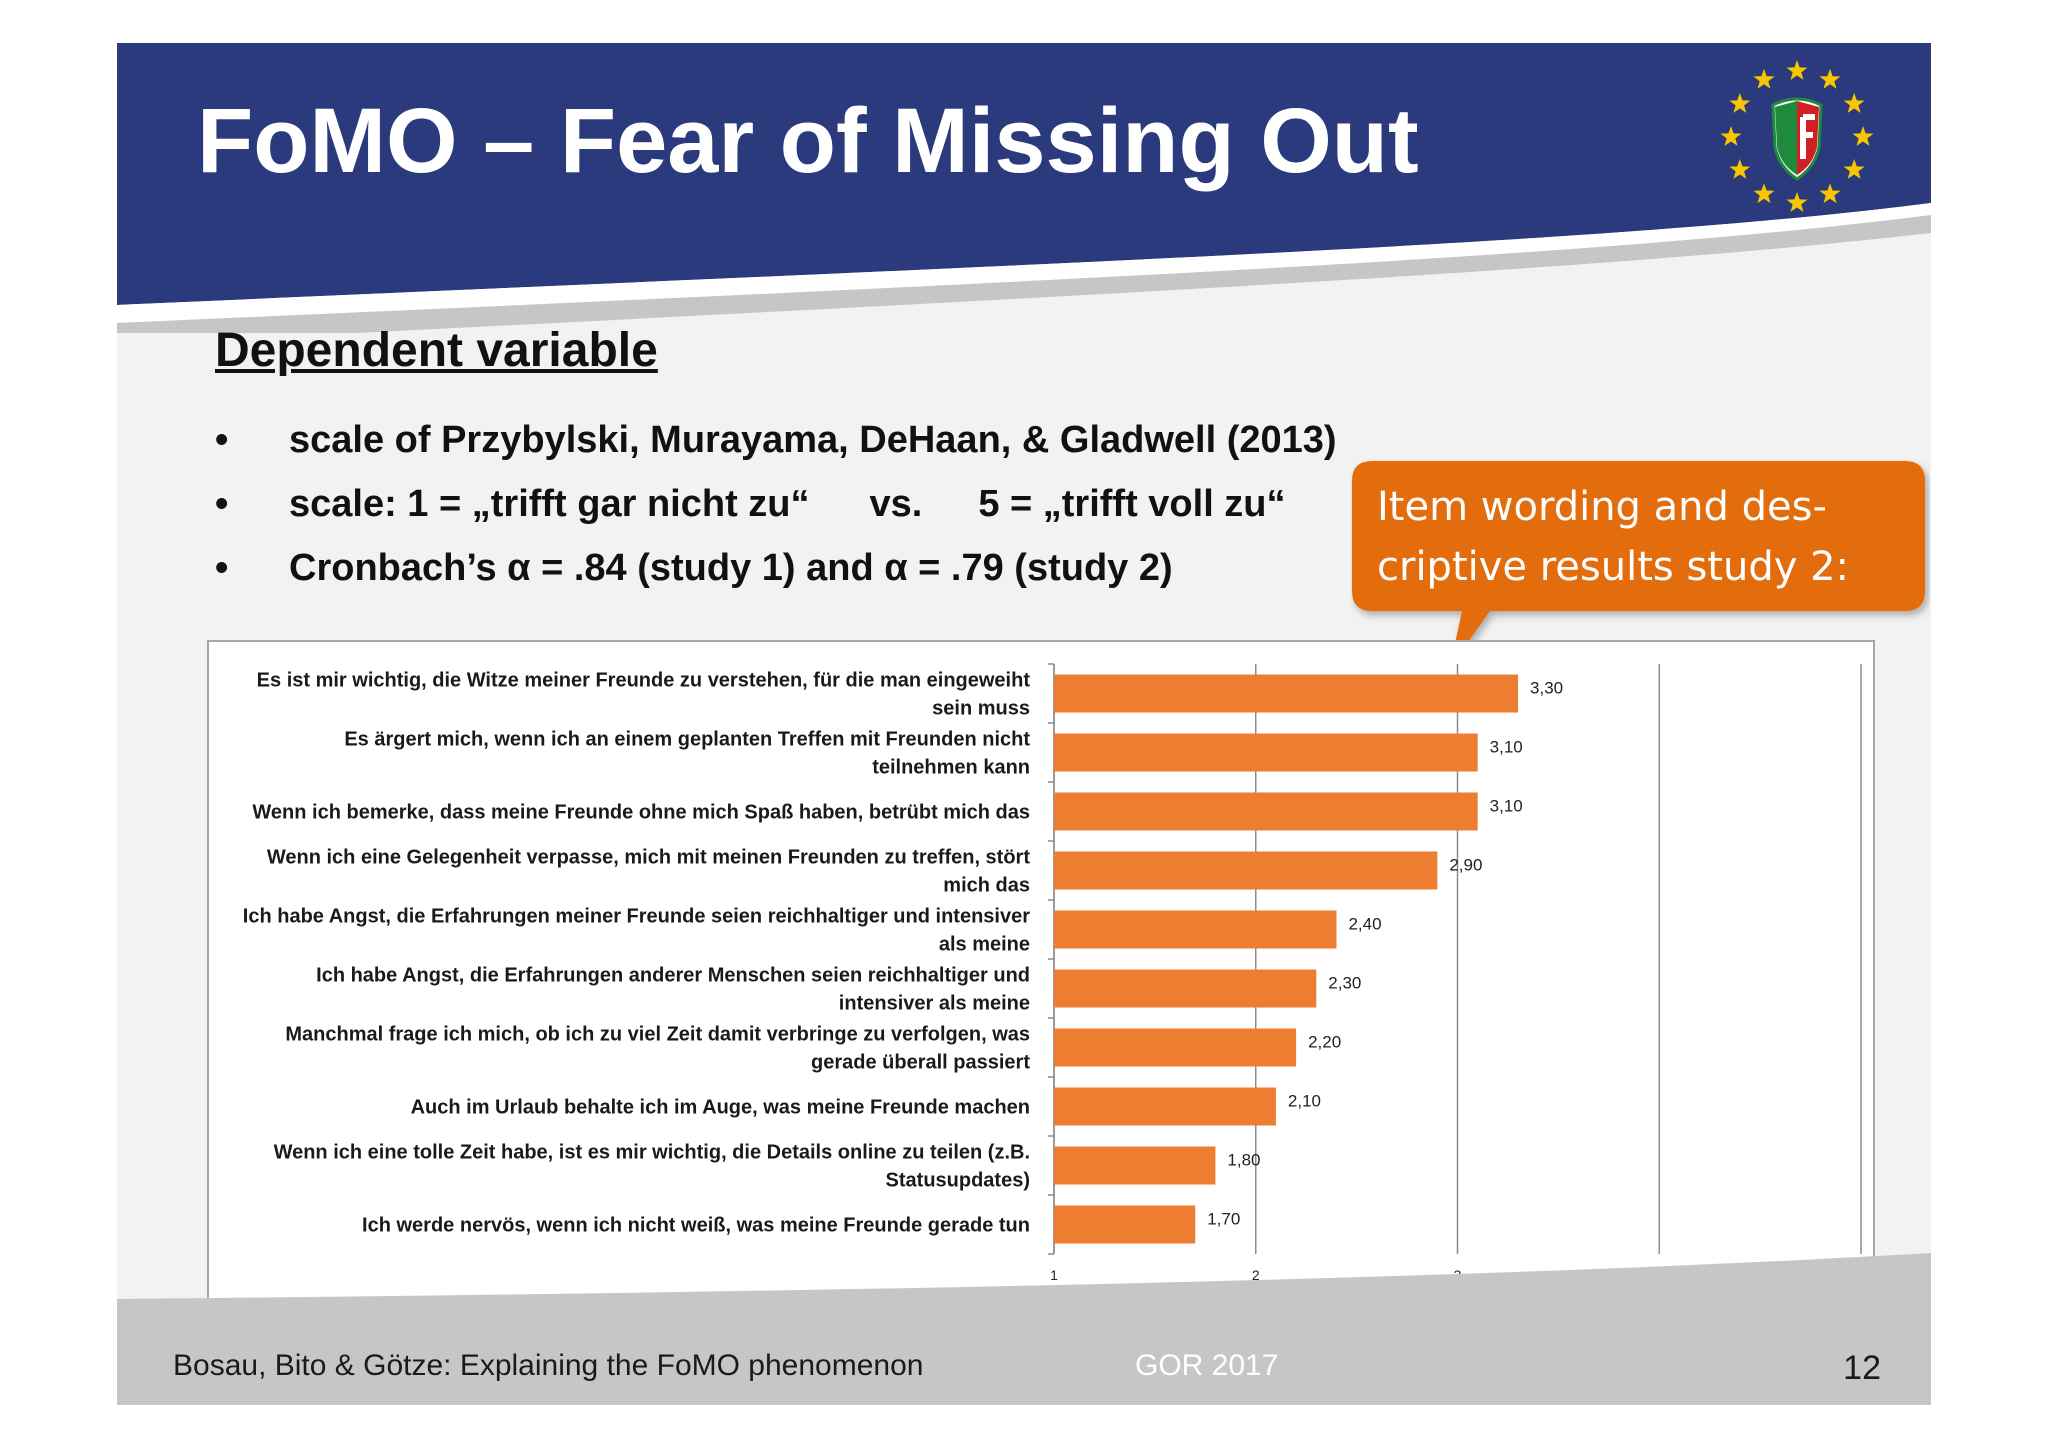  What do you see at coordinates (549, 504) in the screenshot?
I see `scale-low-text: scale: 1 = „trifft gar nicht zu“` at bounding box center [549, 504].